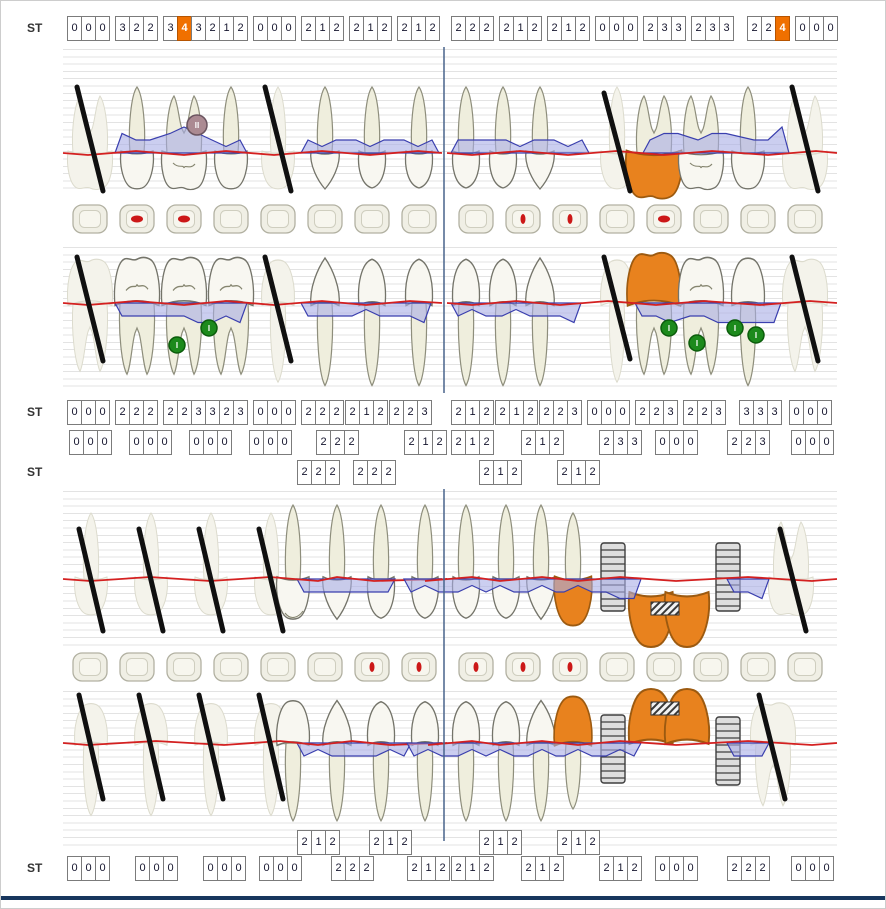 This screenshot has width=886, height=909. I want to click on furcation-grade-2-marker: II, so click(197, 125).